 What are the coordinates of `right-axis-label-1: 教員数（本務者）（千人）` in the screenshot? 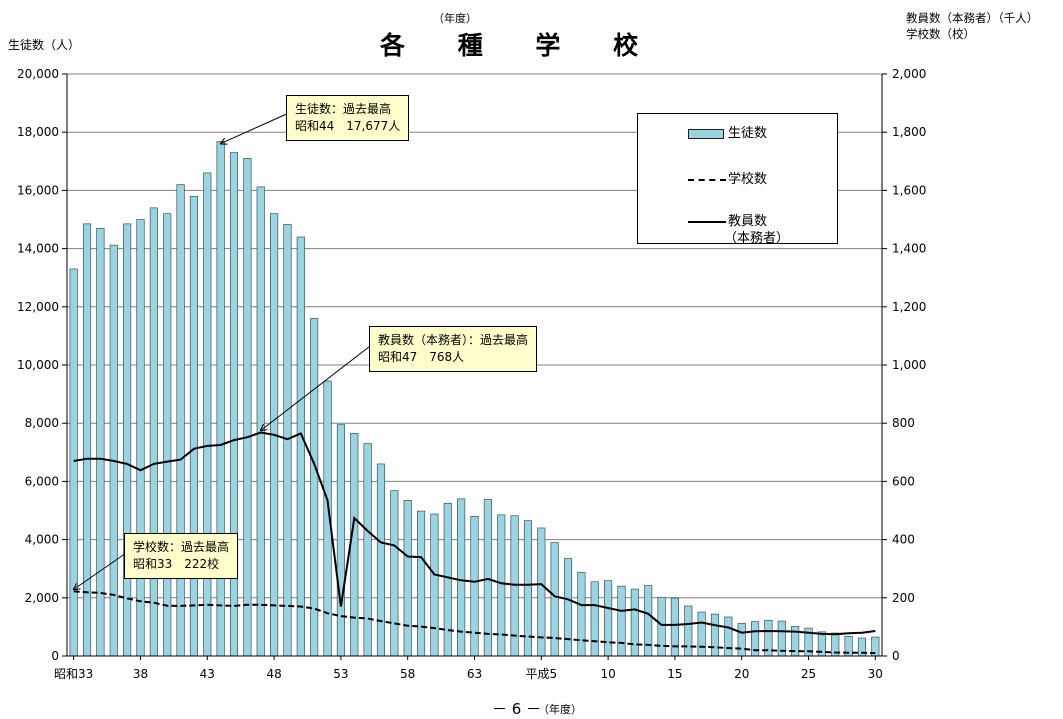 It's located at (972, 18).